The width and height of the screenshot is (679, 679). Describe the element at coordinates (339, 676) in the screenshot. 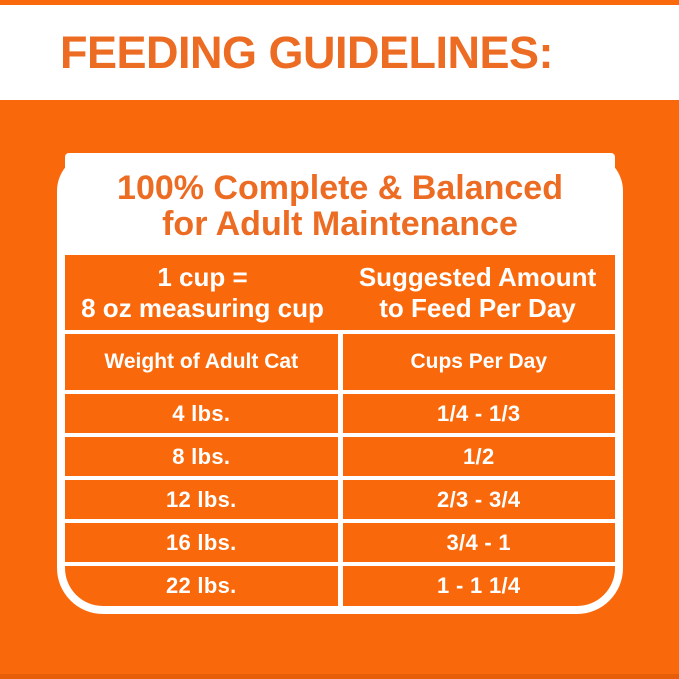

I see `bottom-edge-strip` at that location.